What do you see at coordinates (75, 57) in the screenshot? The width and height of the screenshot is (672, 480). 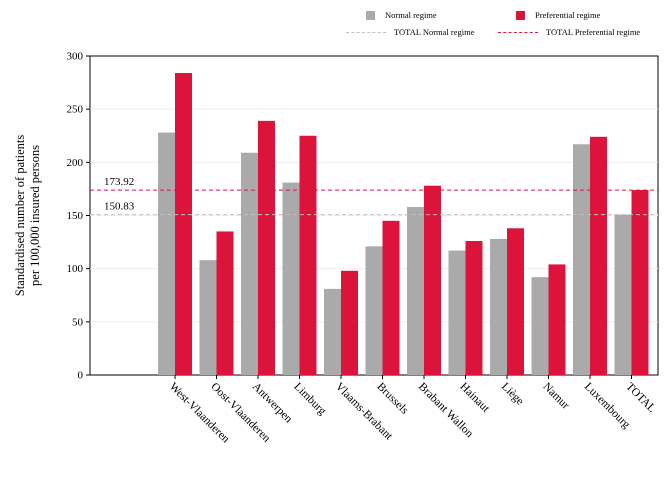 I see `y-tick-label: 300` at bounding box center [75, 57].